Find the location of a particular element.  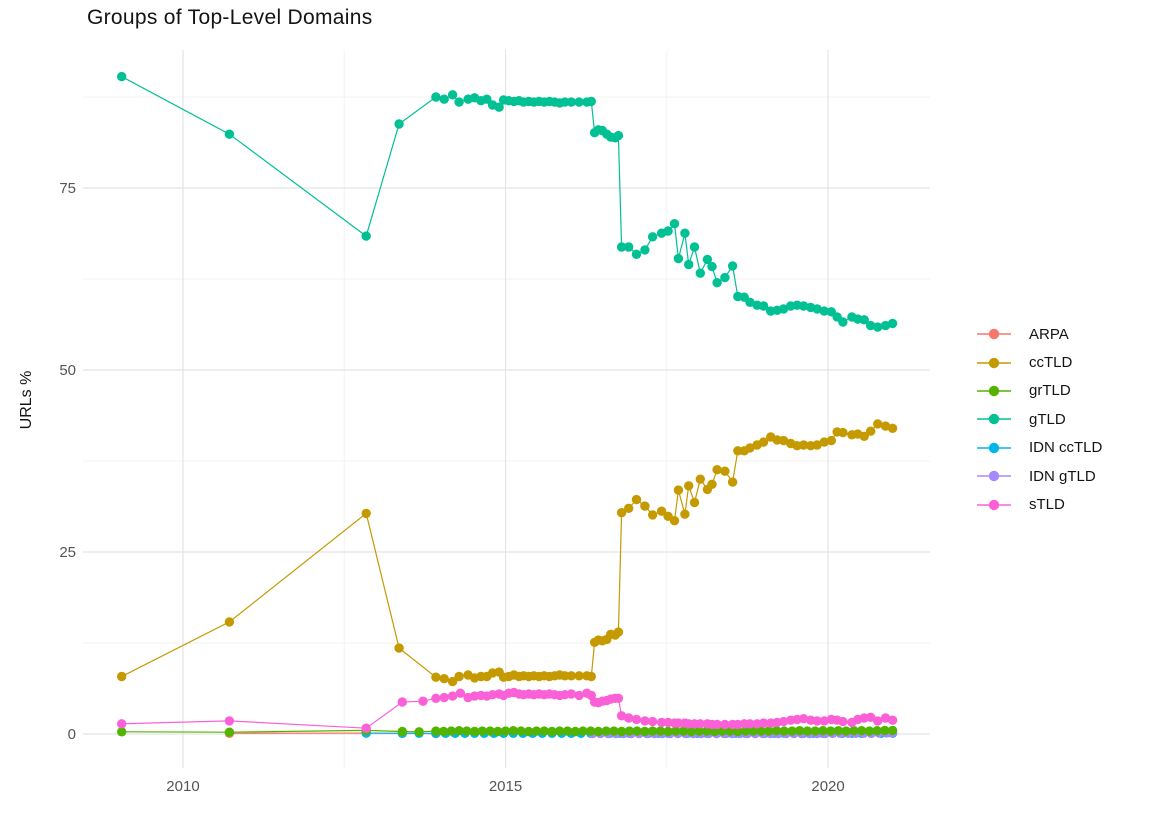

legend-item-ccTLD: ccTLD is located at coordinates (1039, 362).